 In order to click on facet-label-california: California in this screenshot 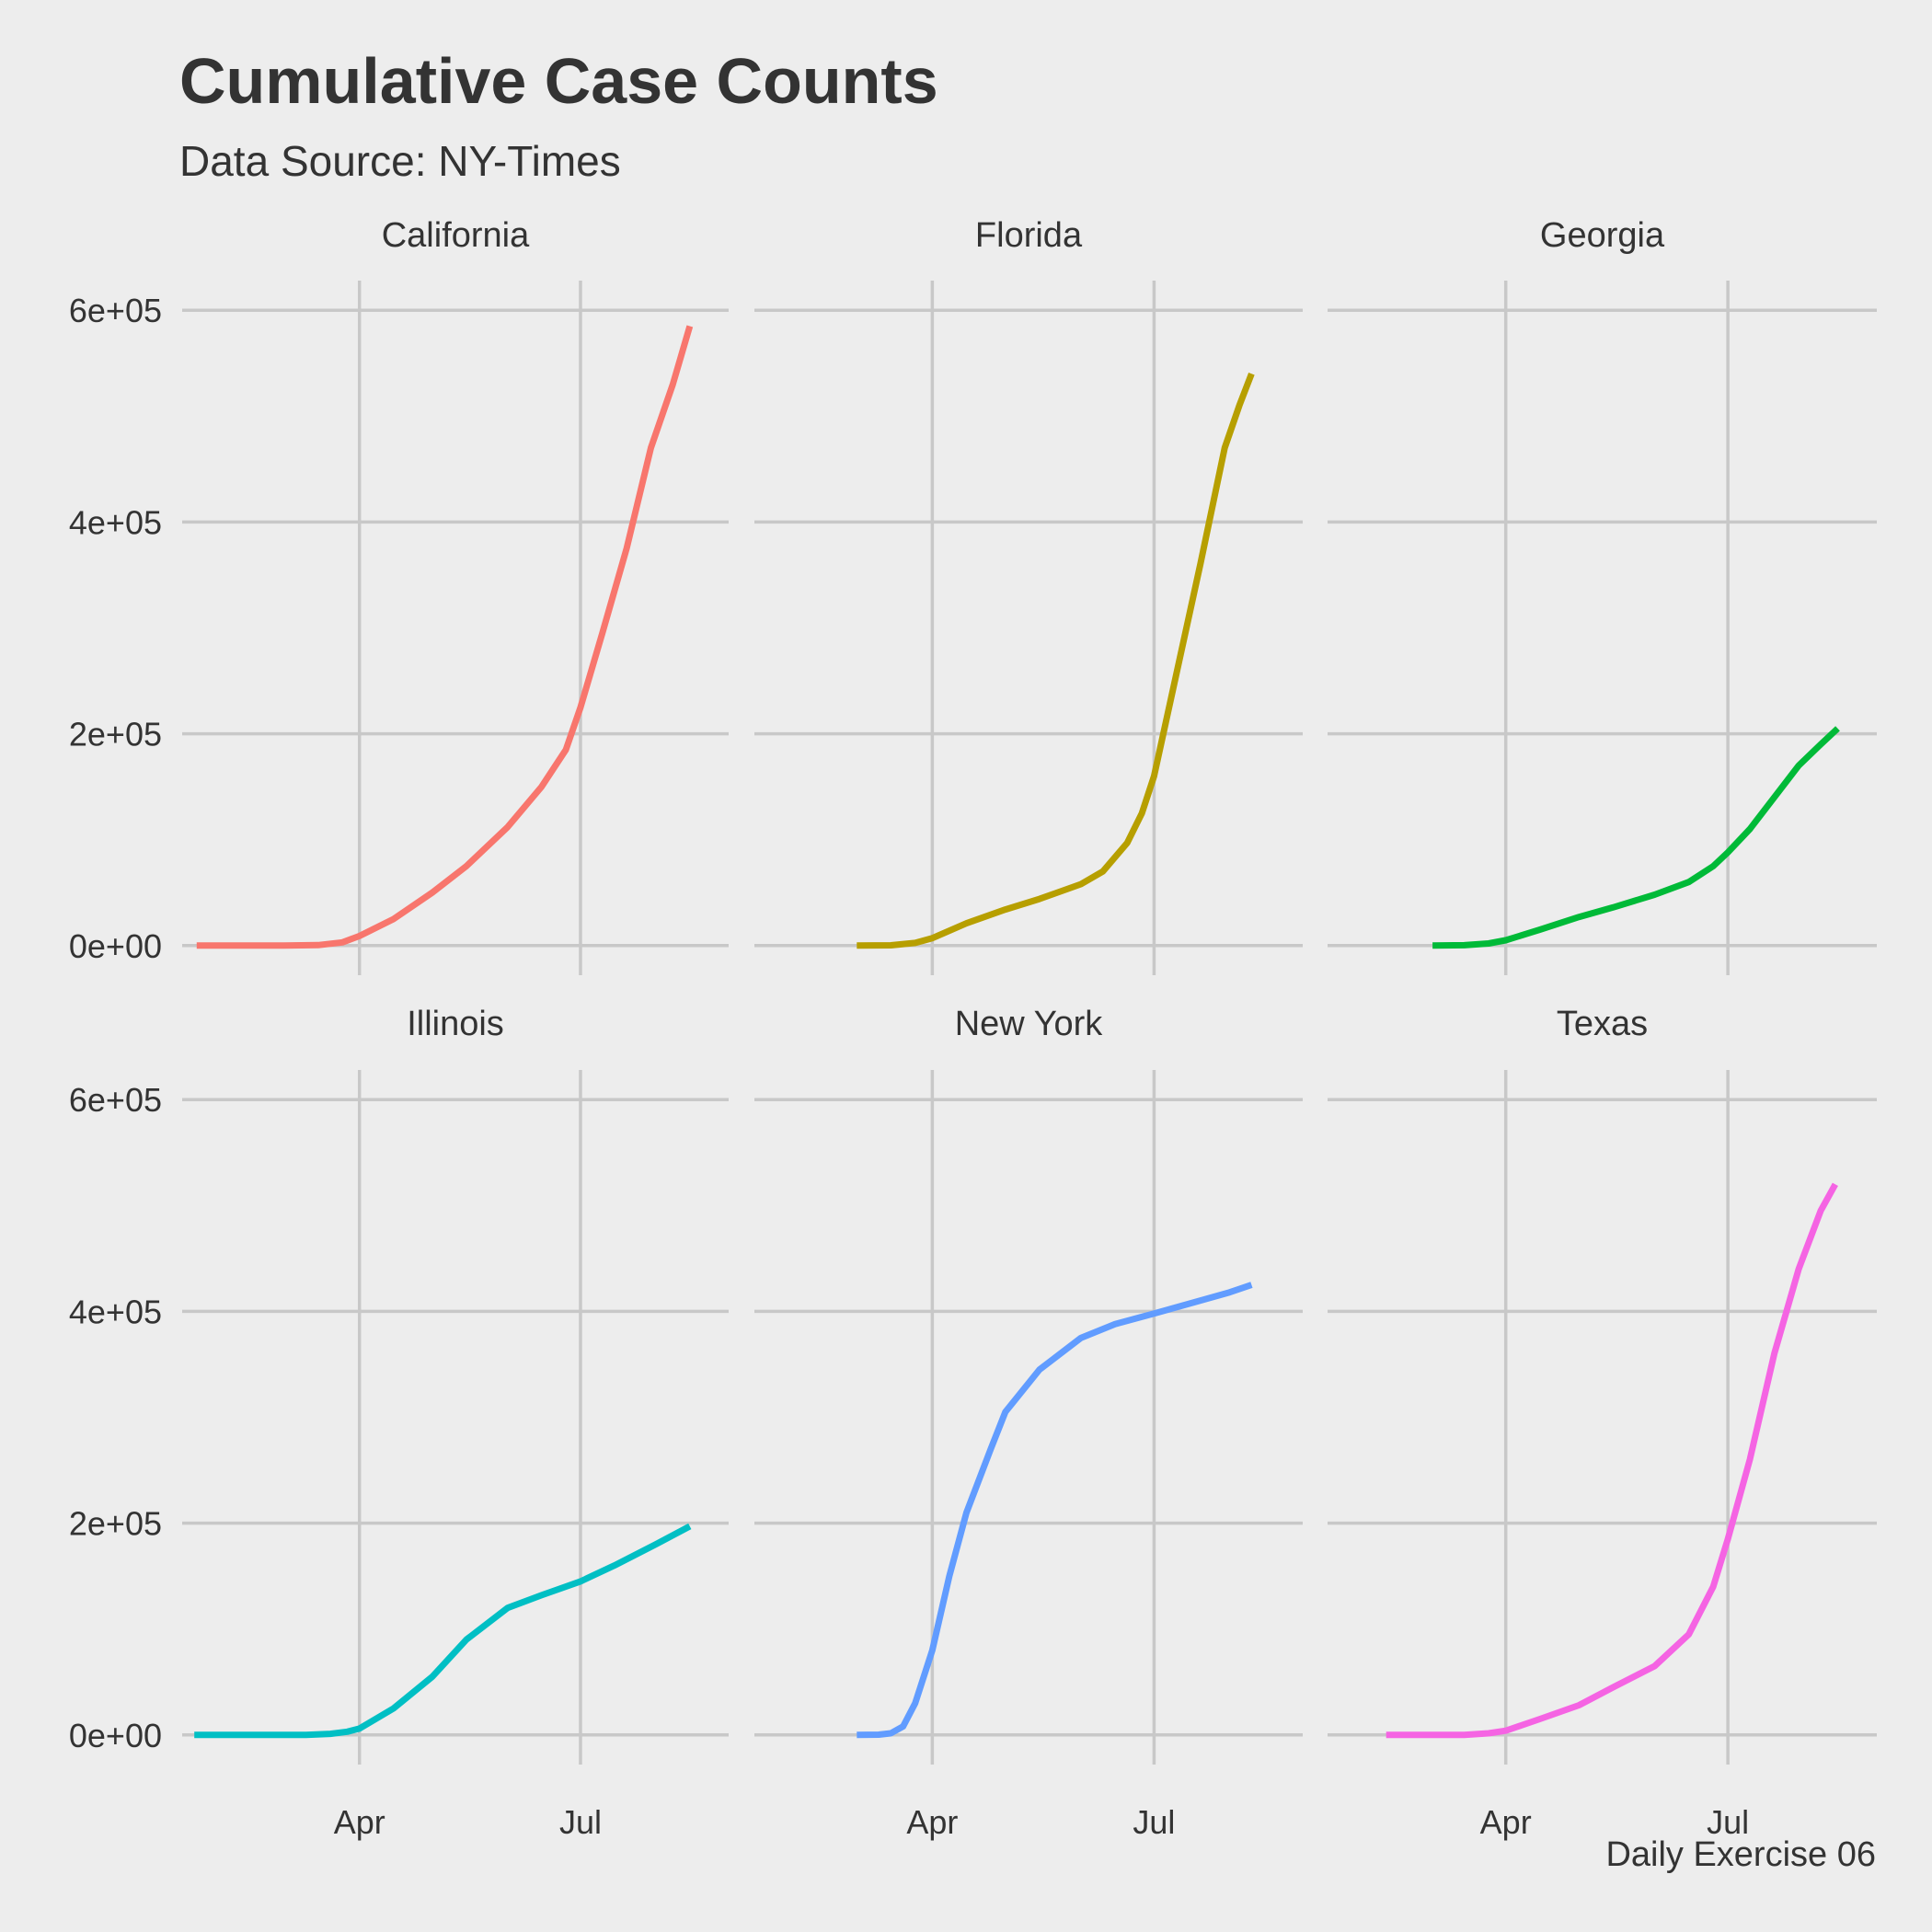, I will do `click(456, 235)`.